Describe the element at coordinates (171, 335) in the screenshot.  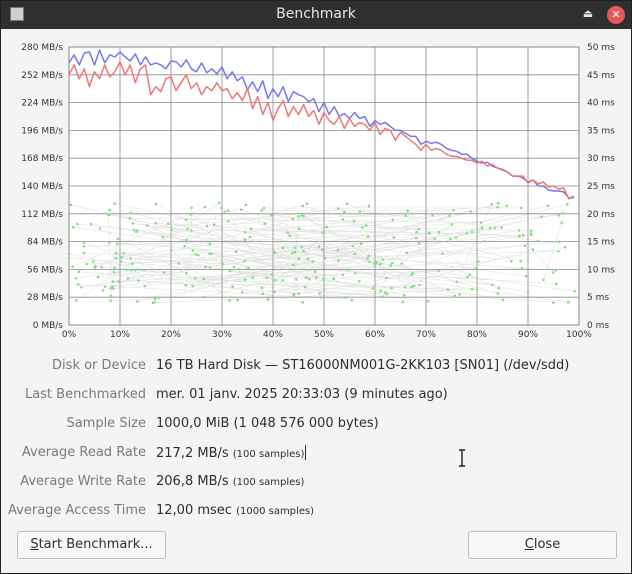
I see `x-tick-label: 20%` at that location.